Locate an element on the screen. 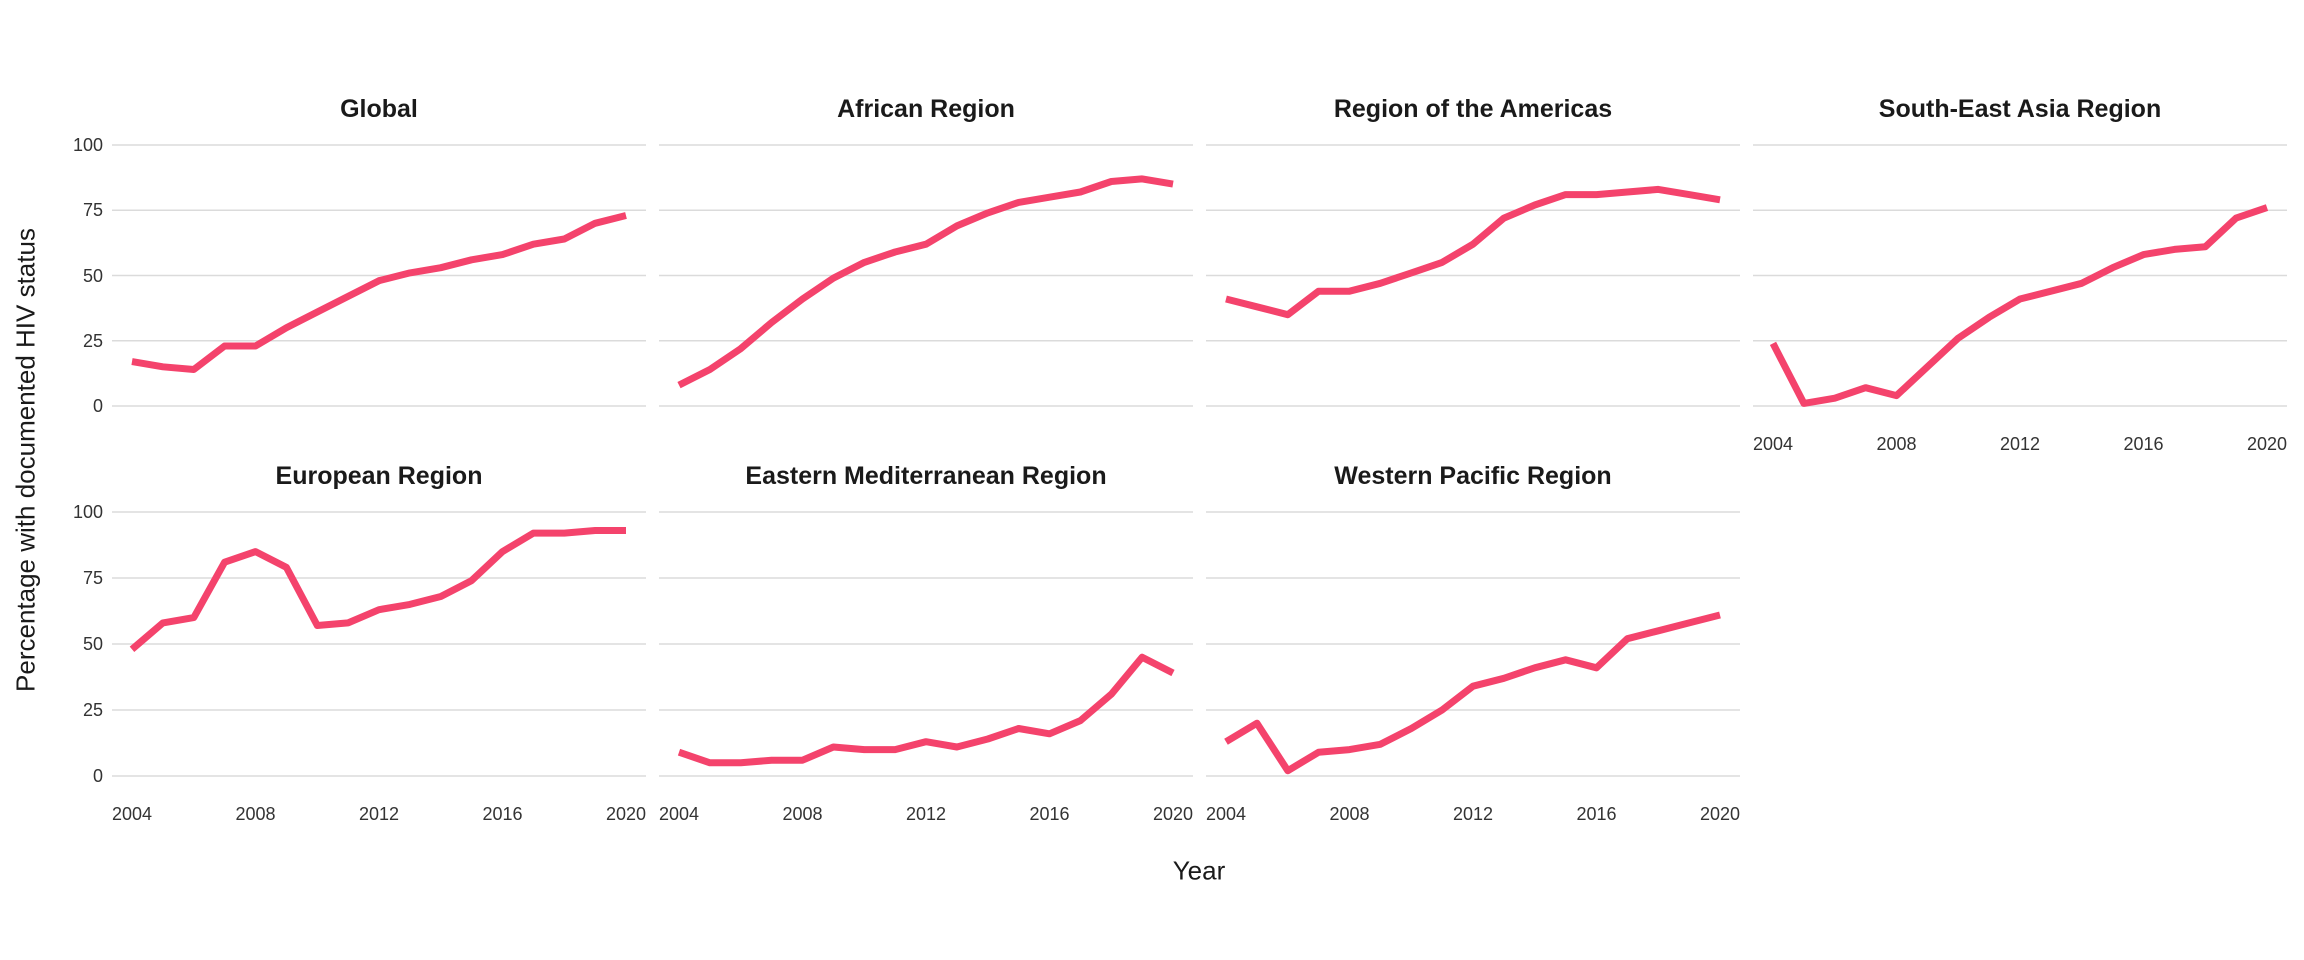 The width and height of the screenshot is (2304, 960). facet-title: South-East Asia Region is located at coordinates (2020, 109).